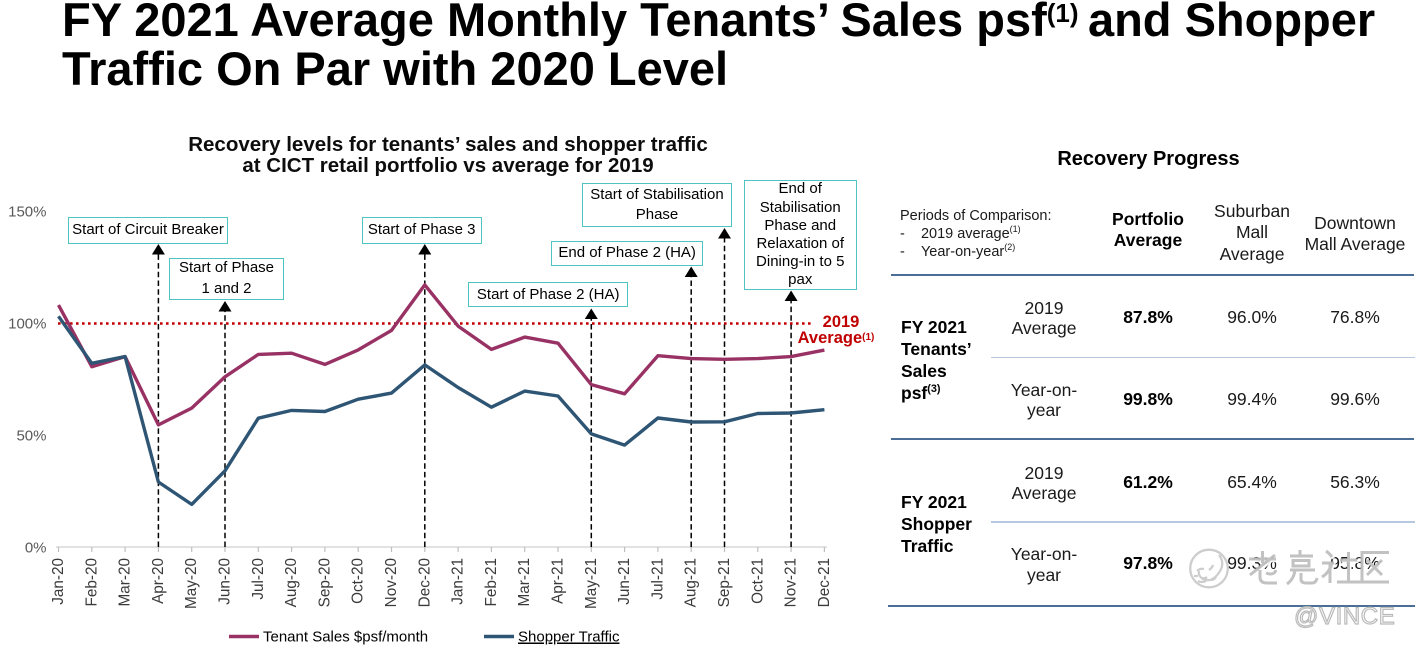 The height and width of the screenshot is (650, 1415). What do you see at coordinates (491, 582) in the screenshot?
I see `svg-text: Feb-21` at bounding box center [491, 582].